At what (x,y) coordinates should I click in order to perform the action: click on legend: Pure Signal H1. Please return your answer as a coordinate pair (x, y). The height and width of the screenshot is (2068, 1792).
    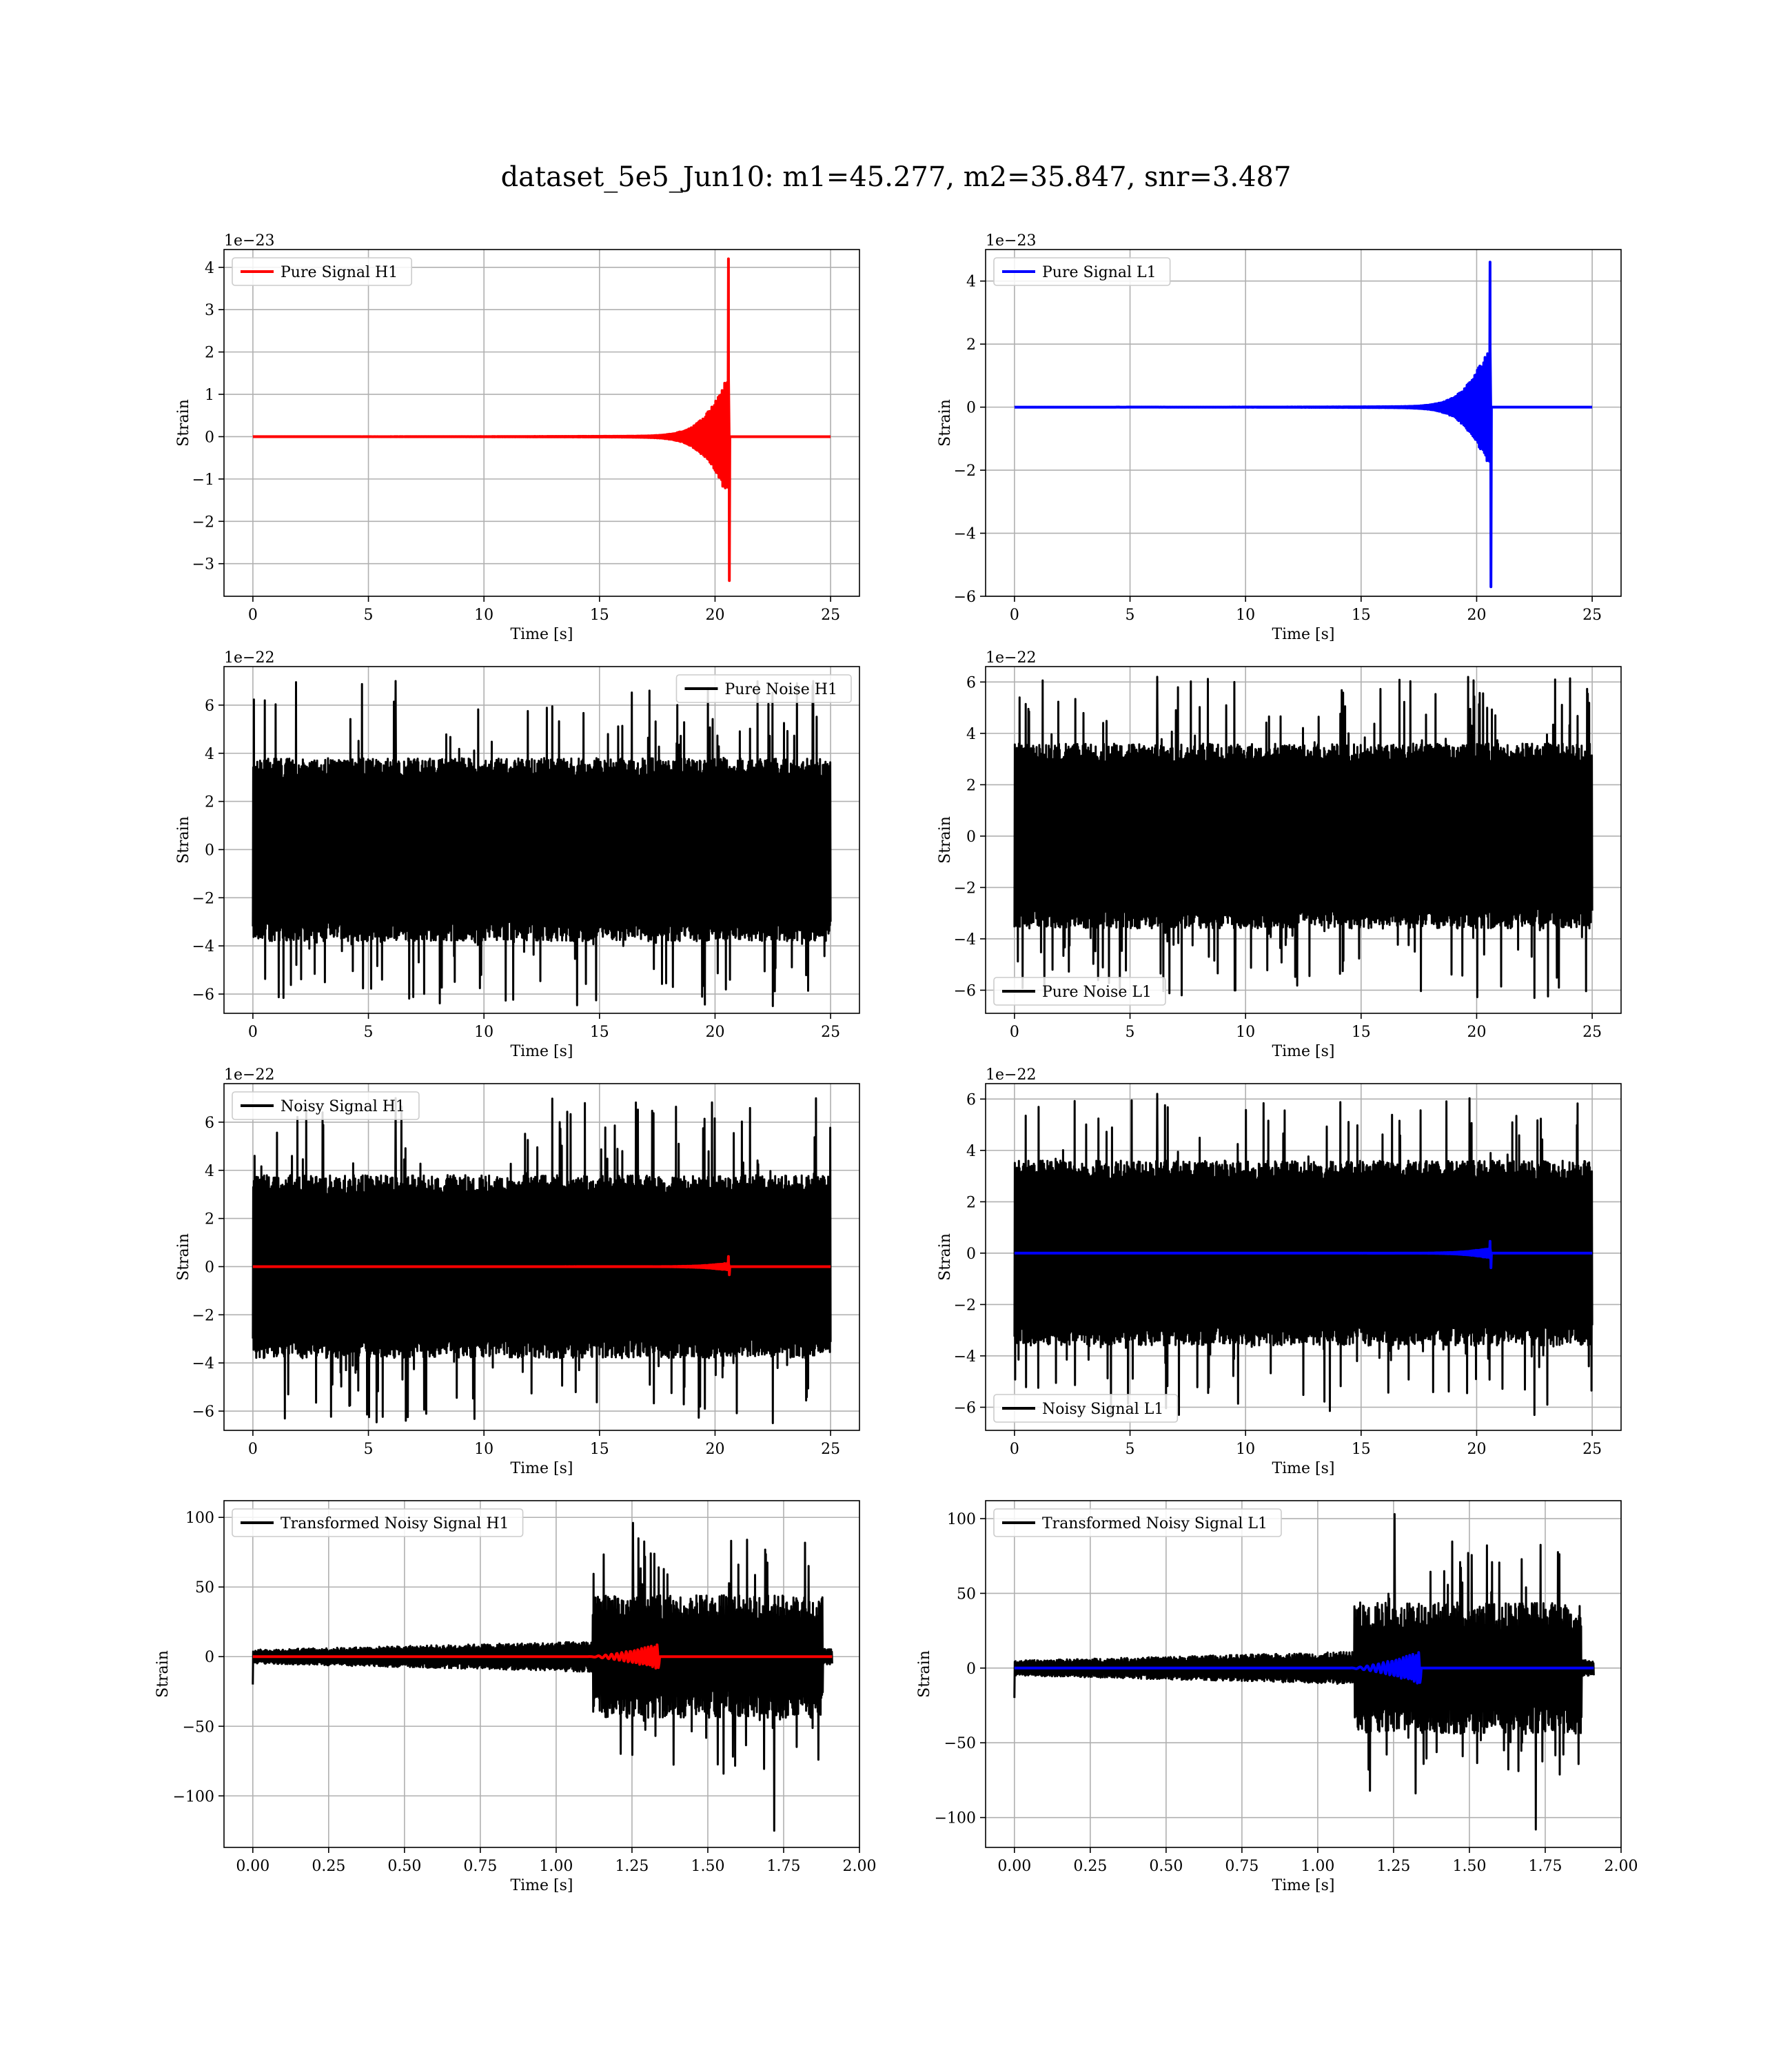
    Looking at the image, I should click on (322, 271).